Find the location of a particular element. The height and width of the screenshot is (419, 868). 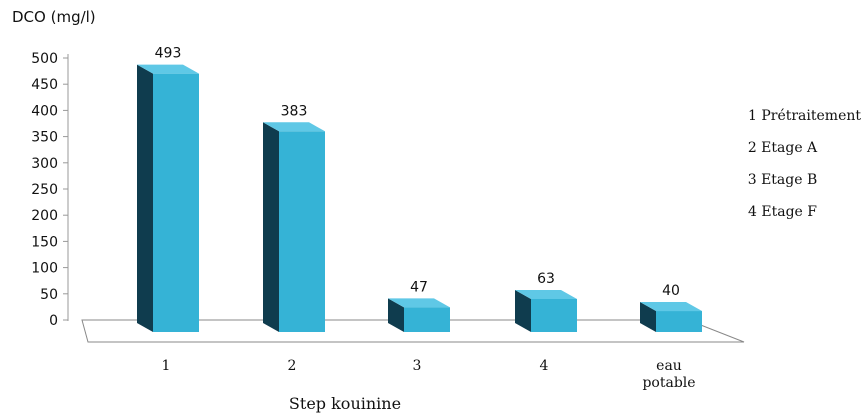

x-tick-label: 1 is located at coordinates (166, 366).